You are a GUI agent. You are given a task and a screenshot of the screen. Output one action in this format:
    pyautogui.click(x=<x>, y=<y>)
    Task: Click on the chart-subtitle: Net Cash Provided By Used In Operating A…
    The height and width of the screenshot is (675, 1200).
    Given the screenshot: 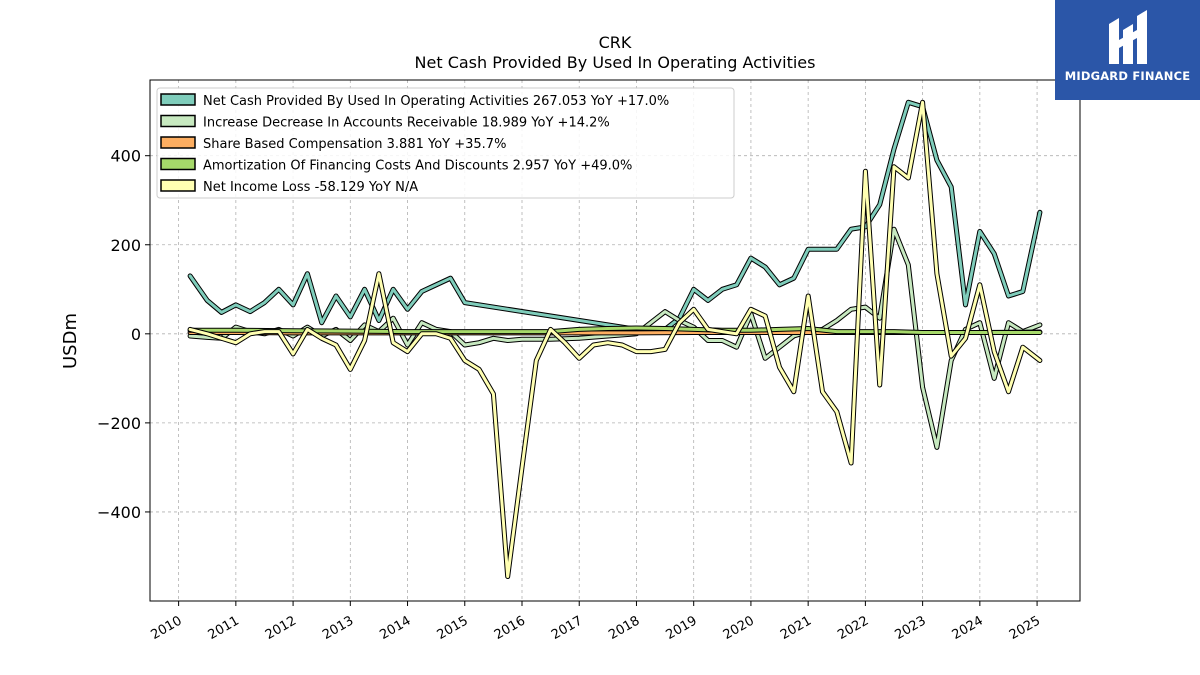 What is the action you would take?
    pyautogui.click(x=615, y=62)
    